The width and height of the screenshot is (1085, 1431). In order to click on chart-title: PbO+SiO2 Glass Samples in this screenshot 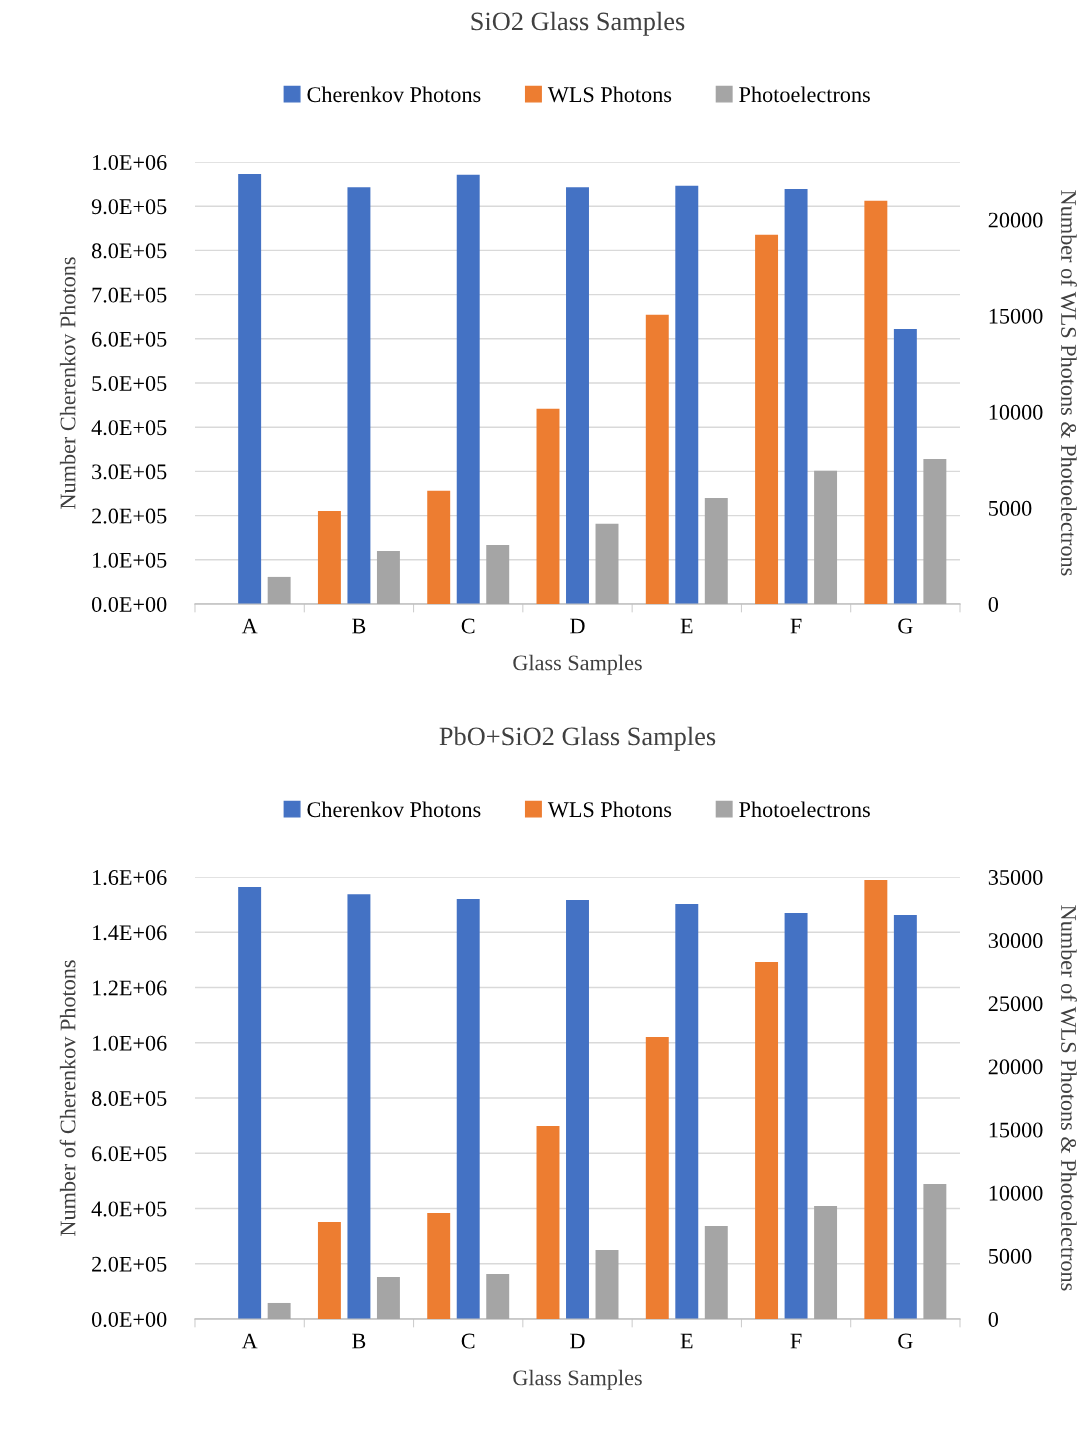, I will do `click(577, 738)`.